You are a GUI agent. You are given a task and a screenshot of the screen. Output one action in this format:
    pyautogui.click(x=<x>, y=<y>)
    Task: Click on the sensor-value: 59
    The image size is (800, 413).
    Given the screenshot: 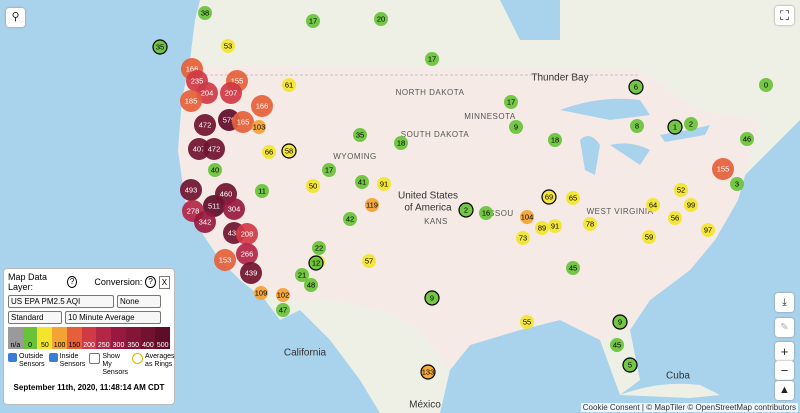 What is the action you would take?
    pyautogui.click(x=649, y=236)
    